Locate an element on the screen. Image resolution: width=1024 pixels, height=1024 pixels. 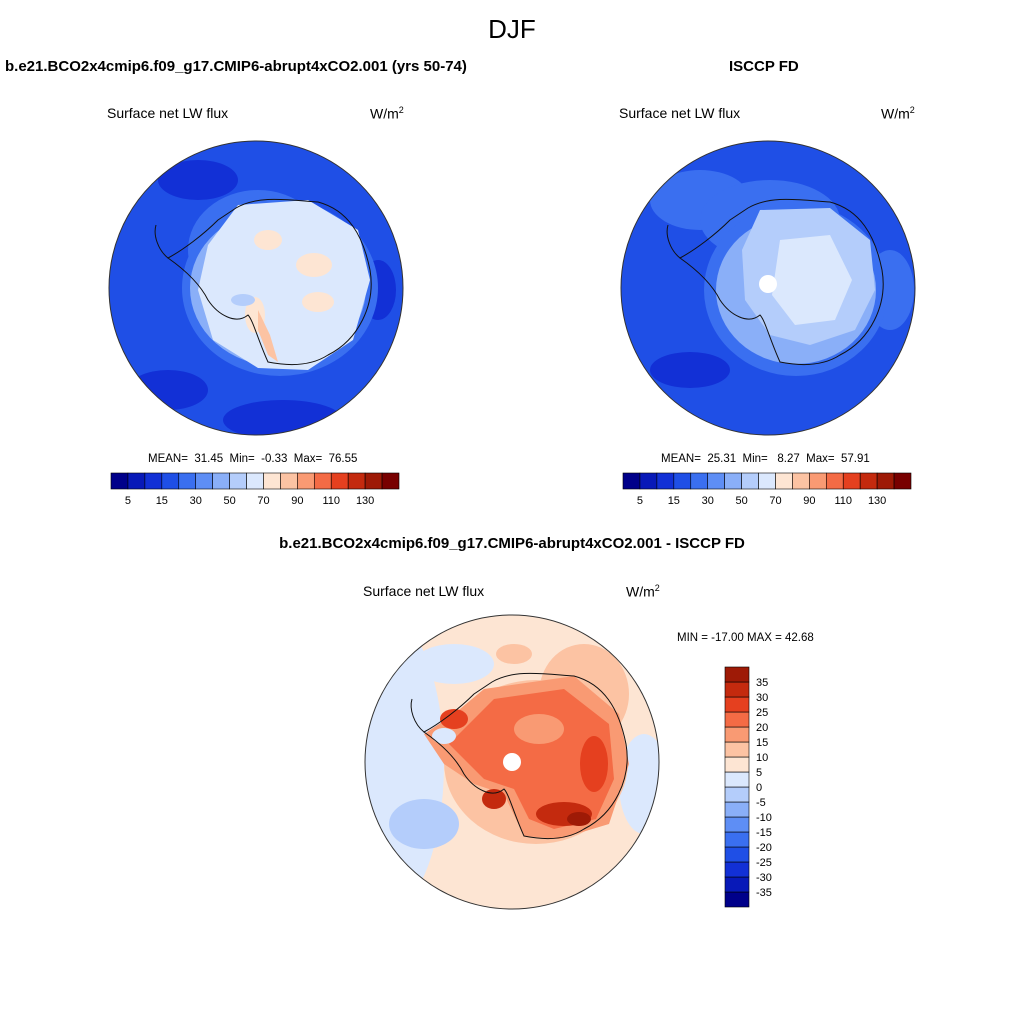
panel3-colorbar-tick-label: -25 is located at coordinates (764, 863).